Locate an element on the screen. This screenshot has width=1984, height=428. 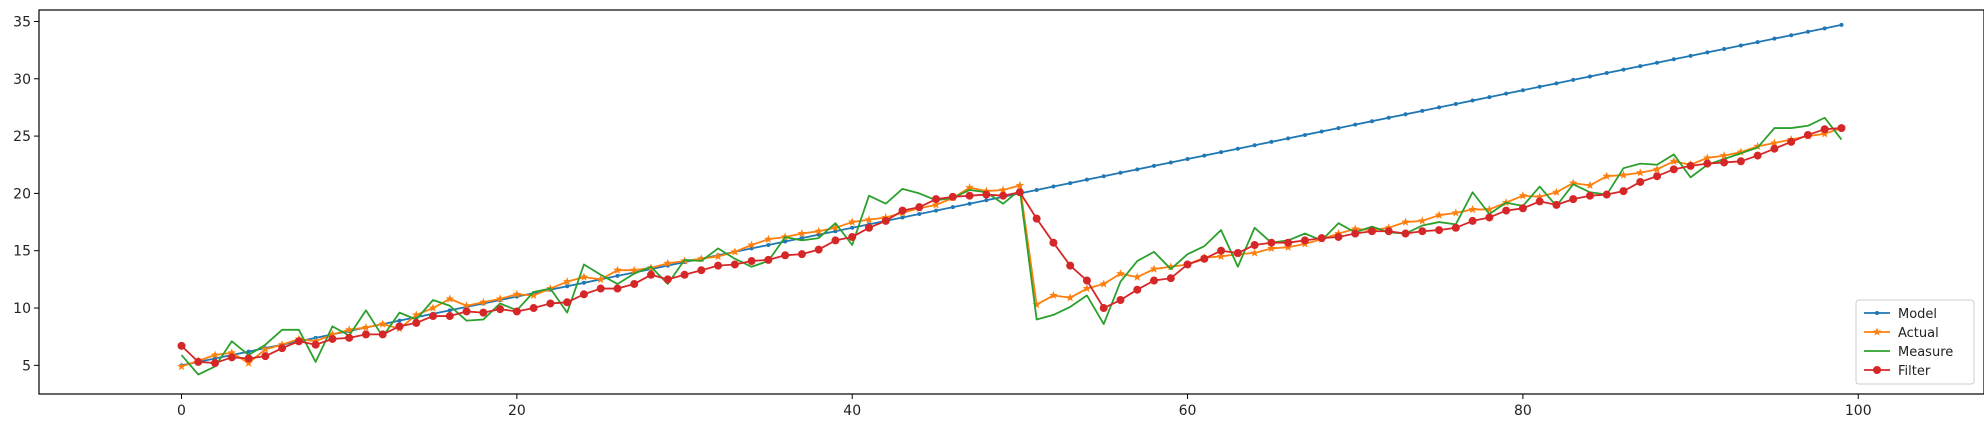
y-tick-label: 30 is located at coordinates (22, 80).